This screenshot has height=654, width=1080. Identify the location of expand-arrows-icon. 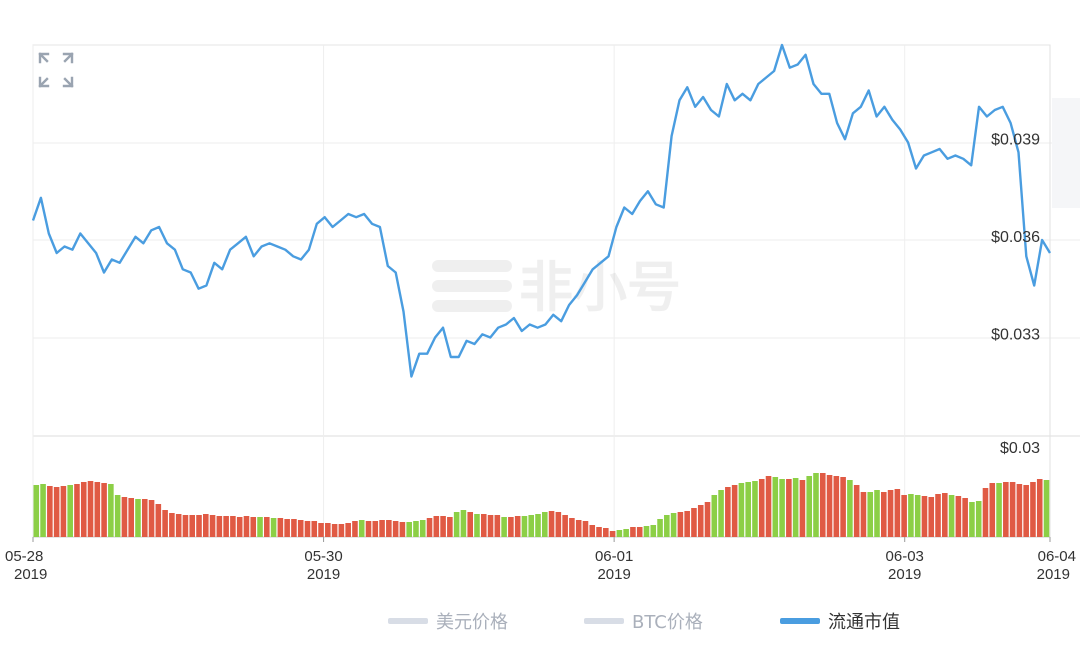
(56, 70).